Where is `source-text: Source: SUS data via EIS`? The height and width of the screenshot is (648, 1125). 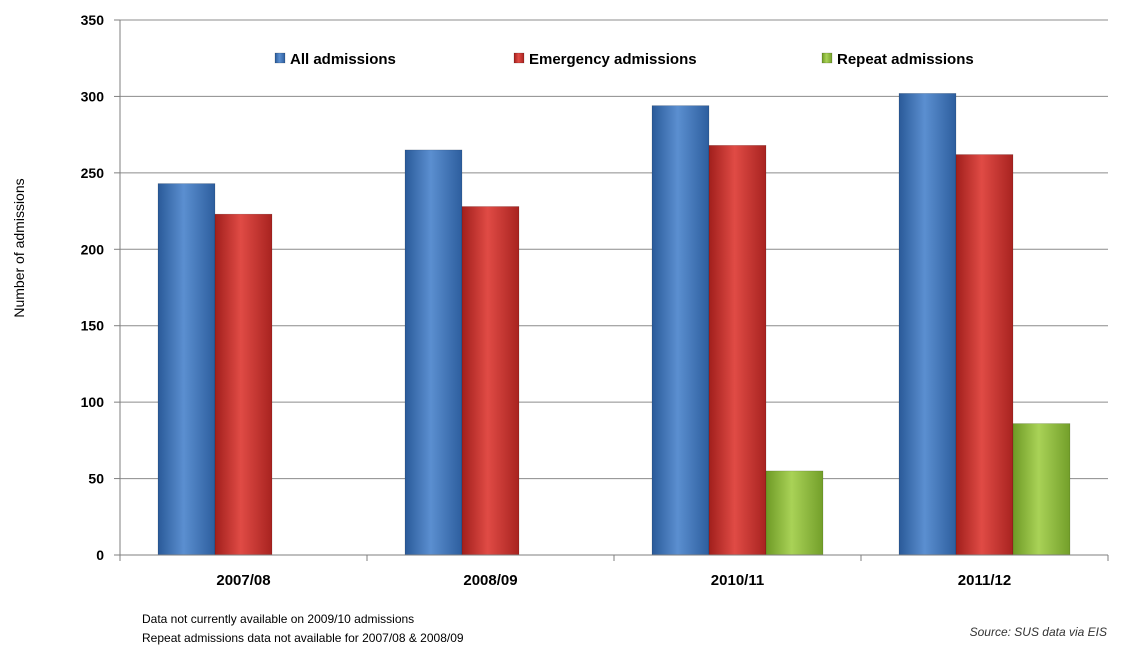 source-text: Source: SUS data via EIS is located at coordinates (1038, 632).